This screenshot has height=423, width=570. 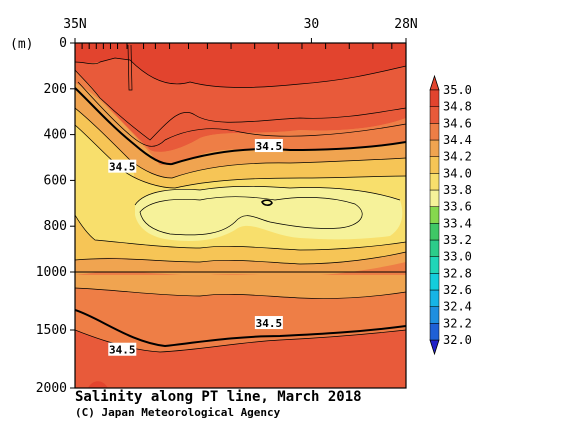 I want to click on band-34-4-34-6-upper, so click(x=240, y=117).